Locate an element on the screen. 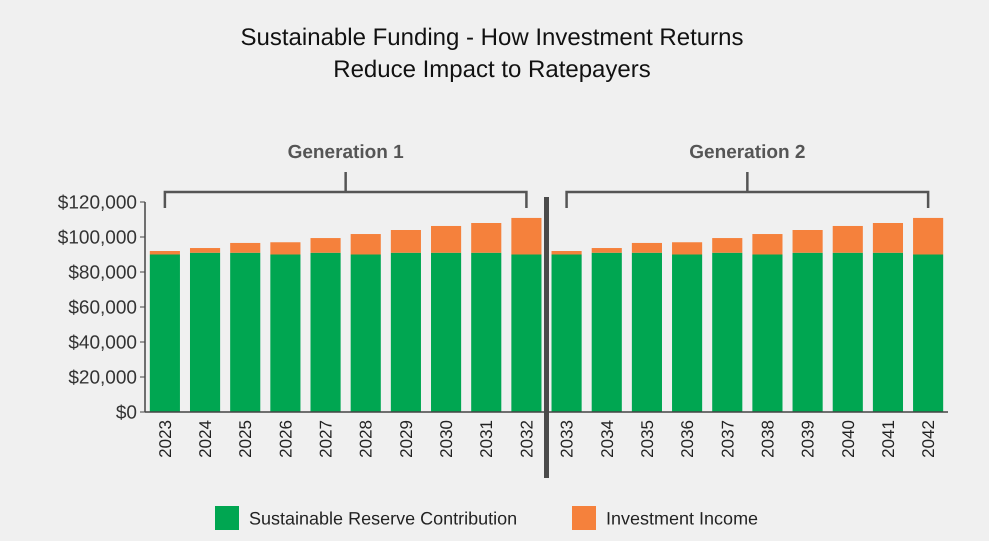  x-tick-label: 2039 is located at coordinates (808, 439).